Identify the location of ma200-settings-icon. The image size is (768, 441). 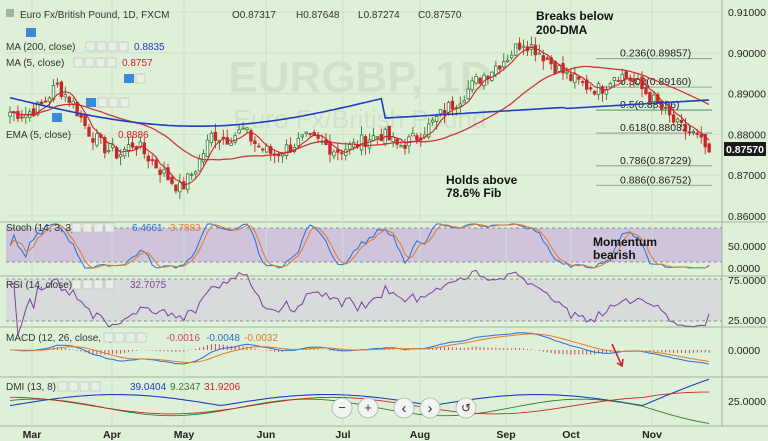
(90, 46).